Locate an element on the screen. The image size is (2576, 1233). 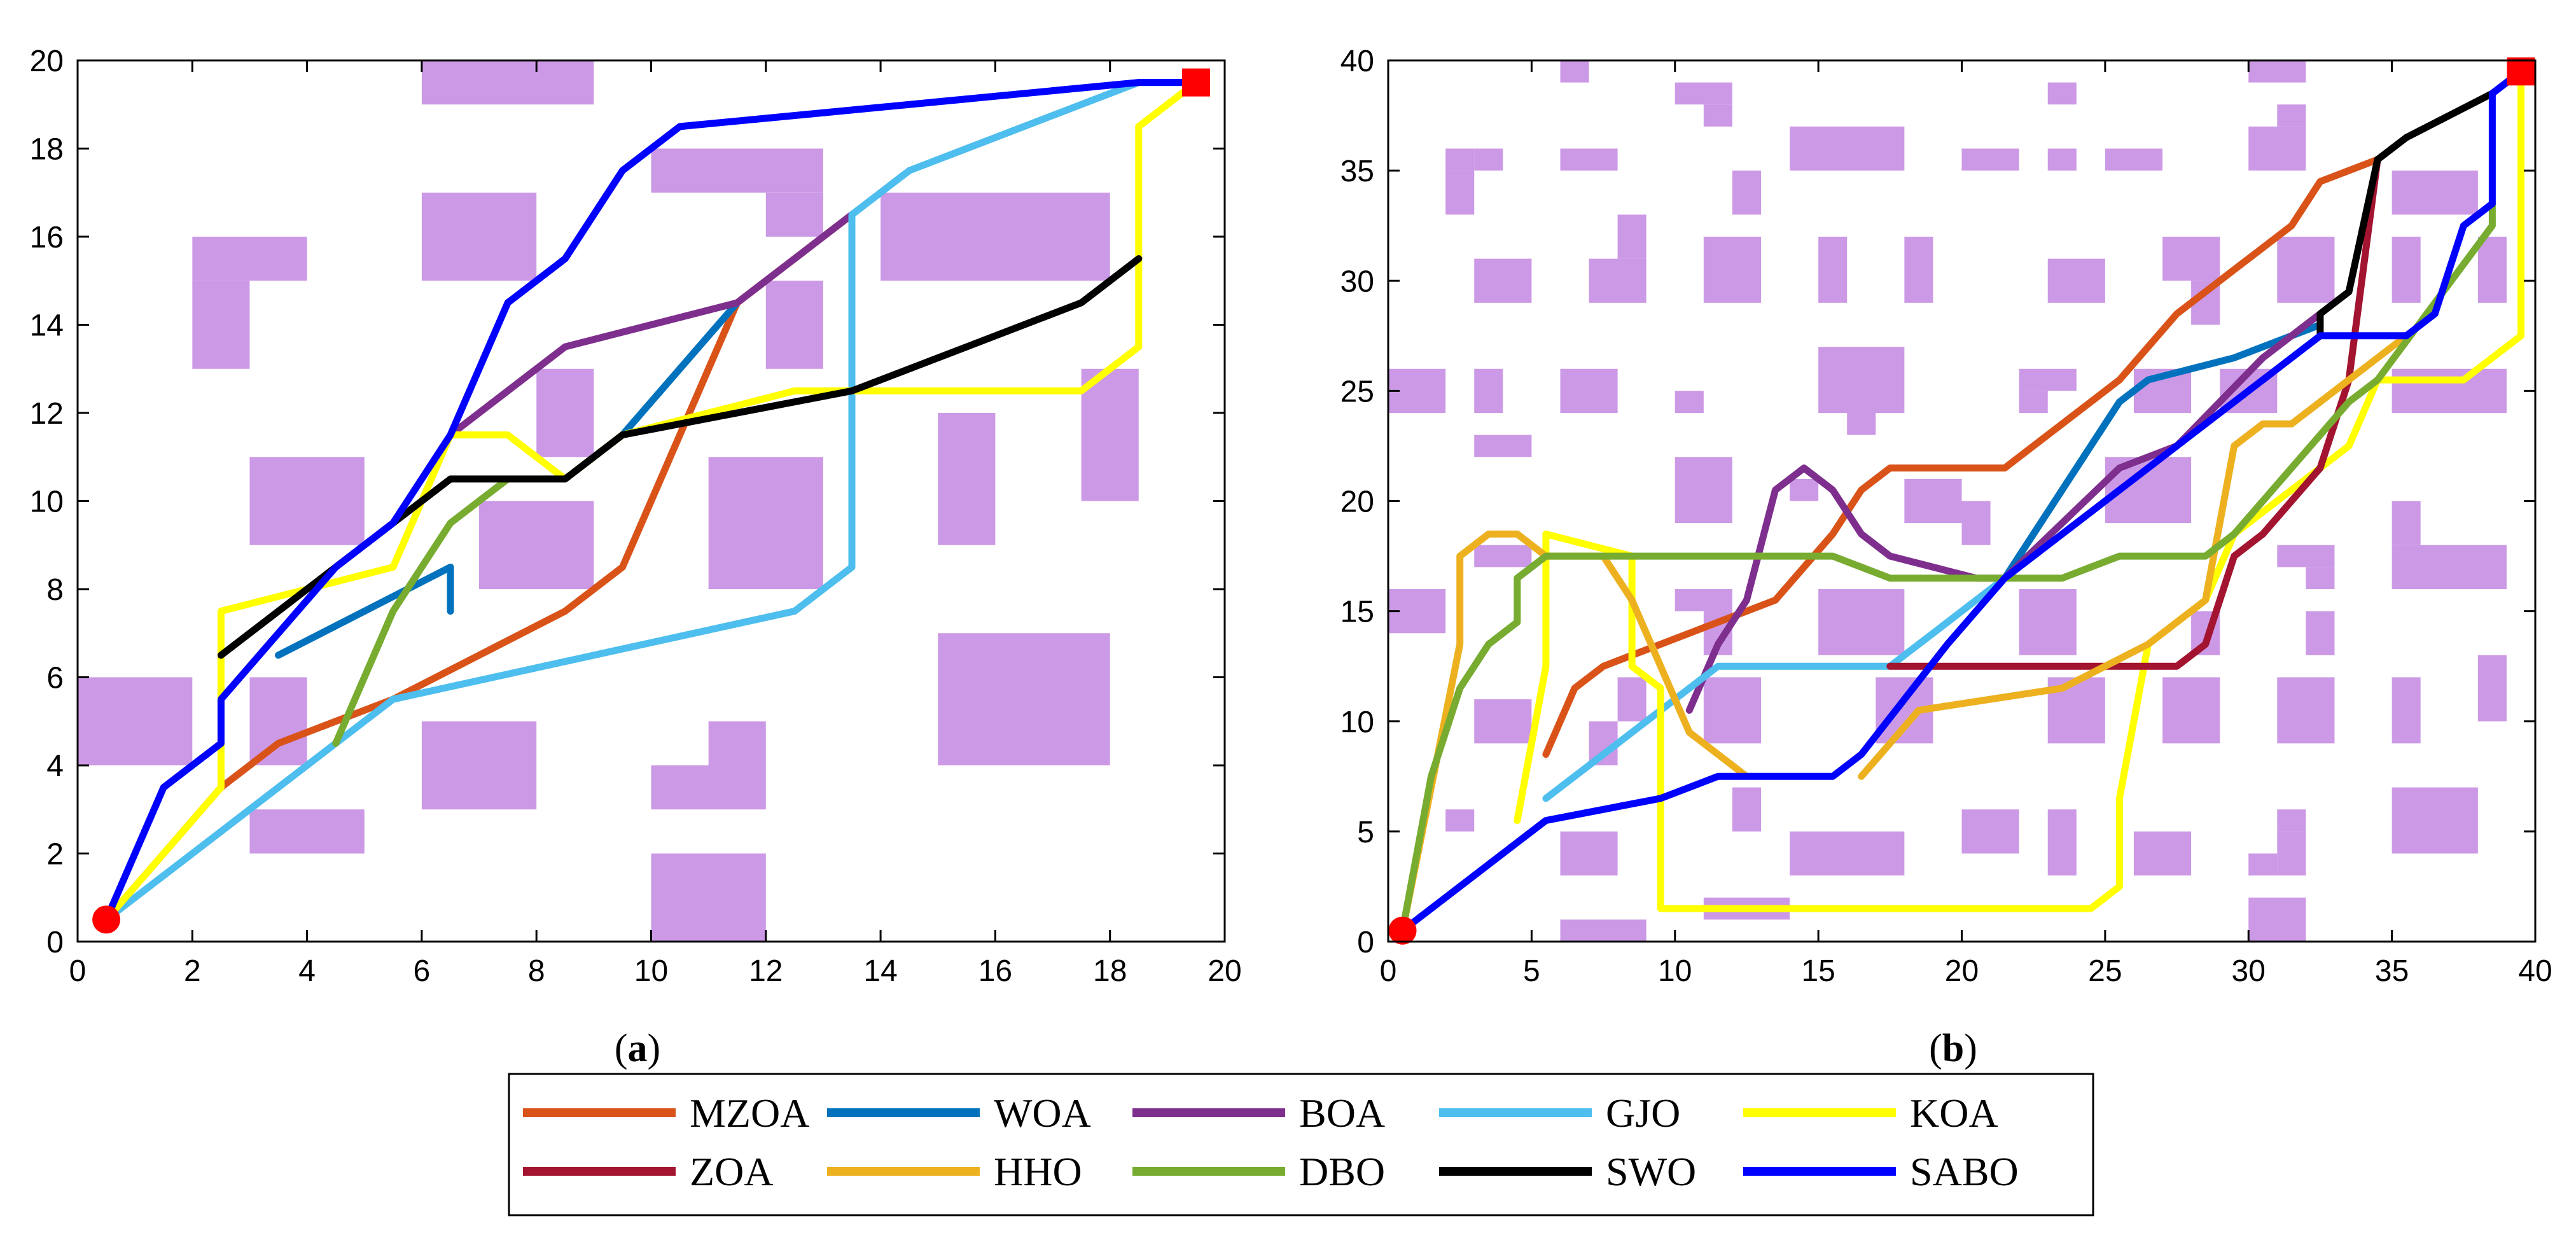
x-tick-label: 12 is located at coordinates (766, 971).